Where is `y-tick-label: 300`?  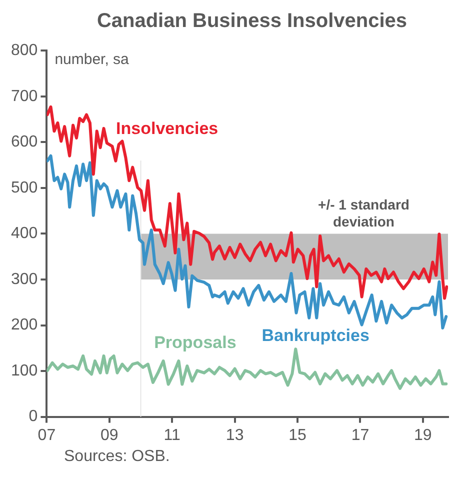
y-tick-label: 300 is located at coordinates (24, 279).